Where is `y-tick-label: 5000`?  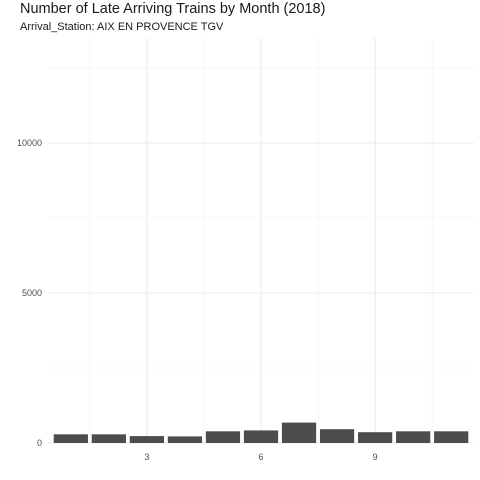 y-tick-label: 5000 is located at coordinates (32, 293).